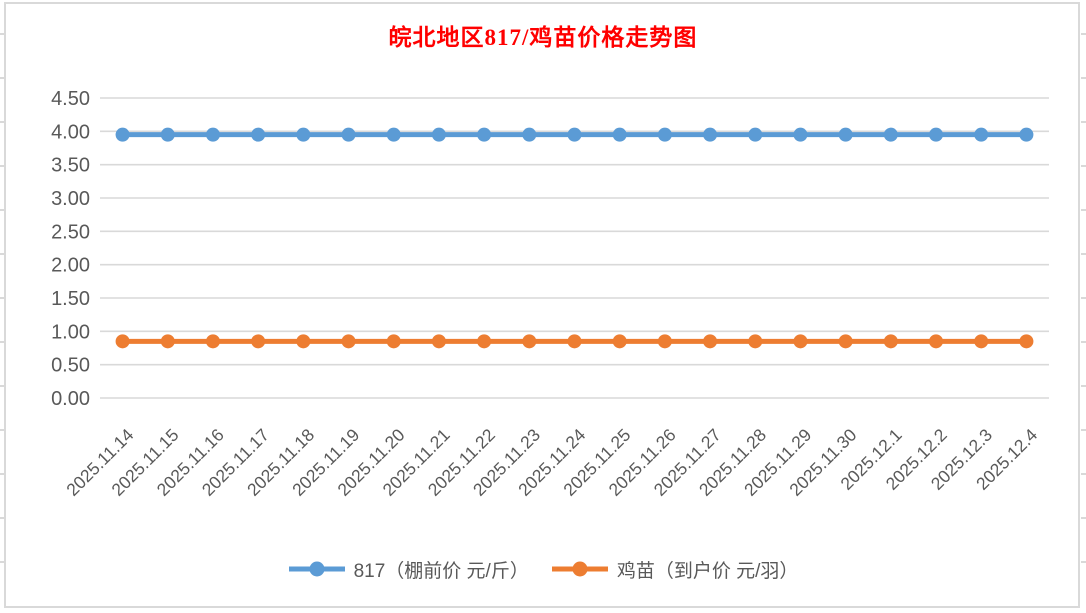 Image resolution: width=1086 pixels, height=613 pixels. I want to click on legend-item-817: 817（棚前价 元/斤）, so click(408, 569).